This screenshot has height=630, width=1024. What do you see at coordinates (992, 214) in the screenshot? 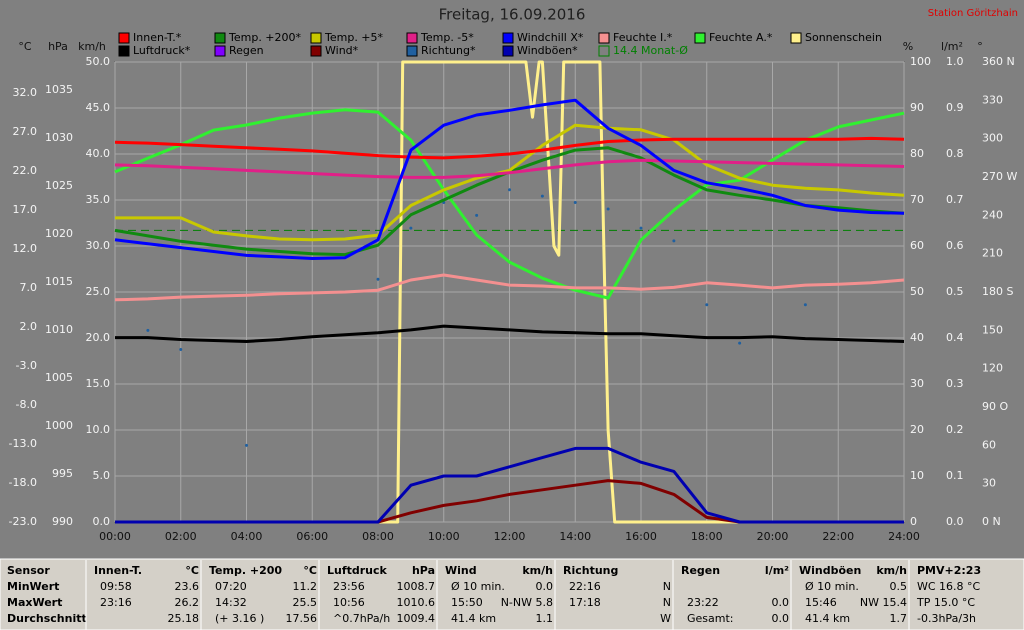
I see `y-tick-label: 240` at bounding box center [992, 214].